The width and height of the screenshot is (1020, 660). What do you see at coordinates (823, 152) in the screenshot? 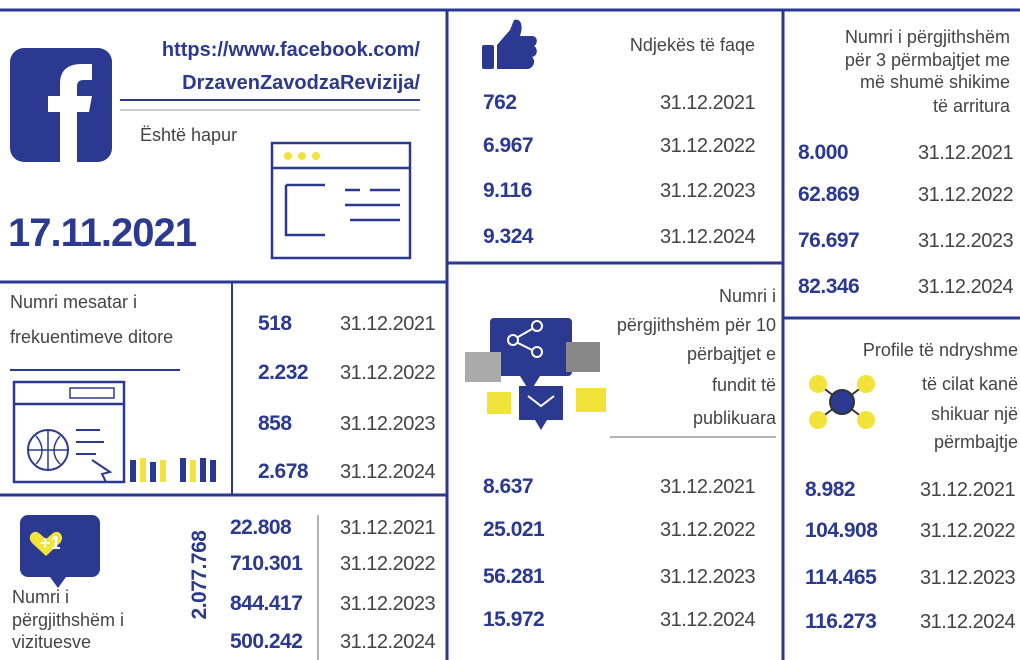
I see `value: 8.000` at bounding box center [823, 152].